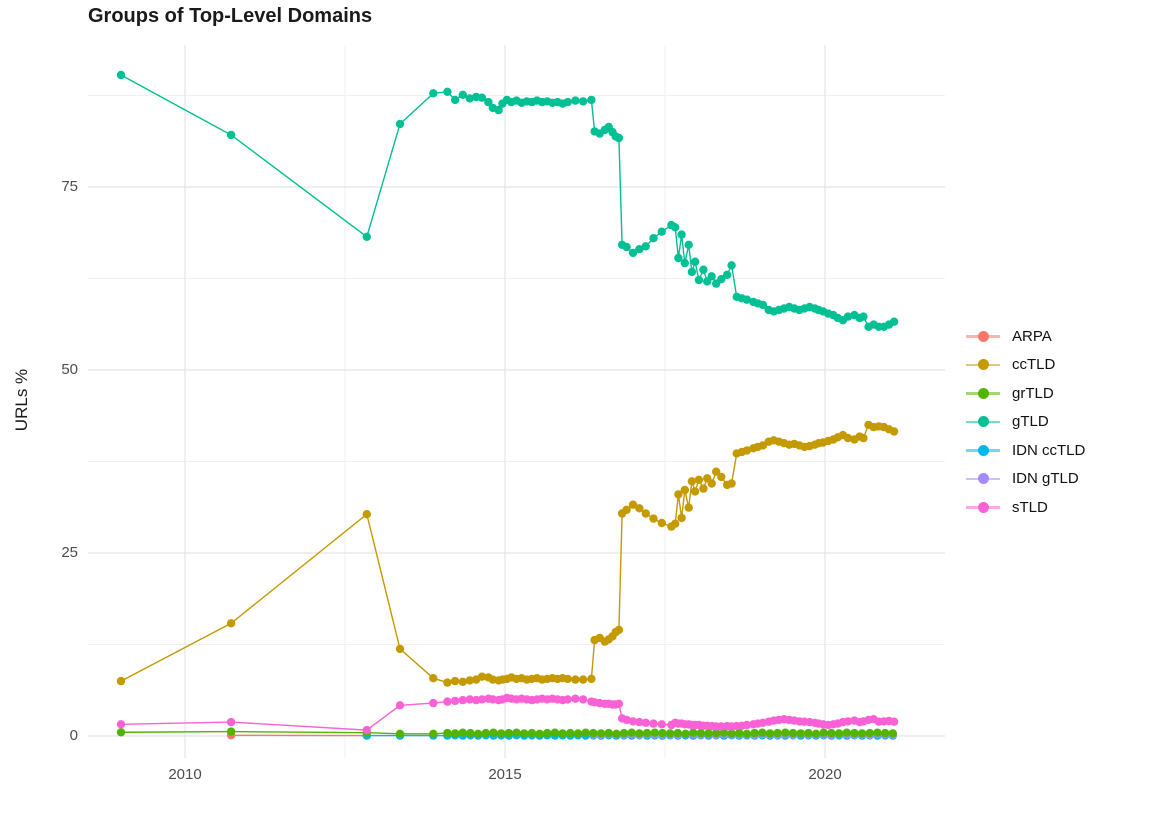 This screenshot has height=827, width=1164. I want to click on y-tick-label: 50, so click(69, 369).